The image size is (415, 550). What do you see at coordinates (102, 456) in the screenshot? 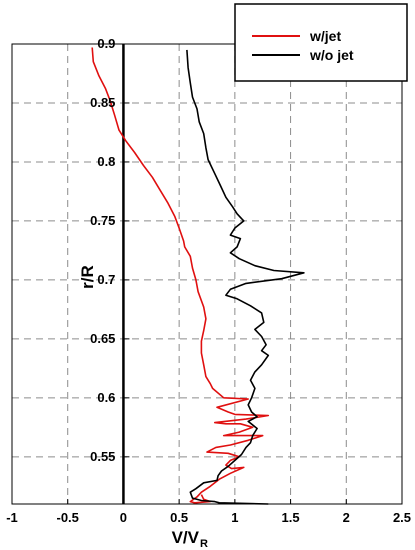
I see `y-tick-label: 0.55` at bounding box center [102, 456].